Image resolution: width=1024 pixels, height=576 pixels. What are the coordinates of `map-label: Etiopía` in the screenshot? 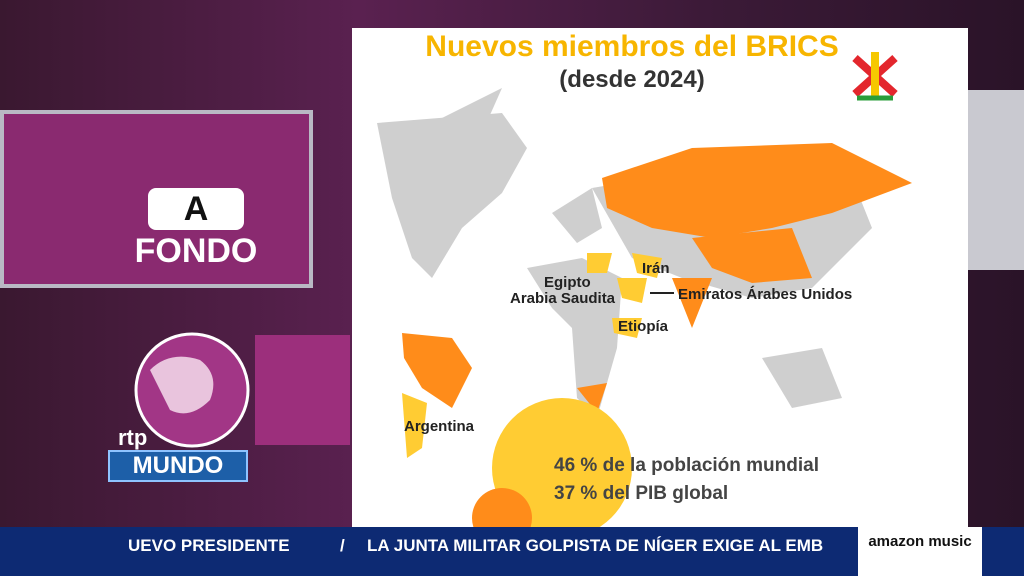 It's located at (643, 326).